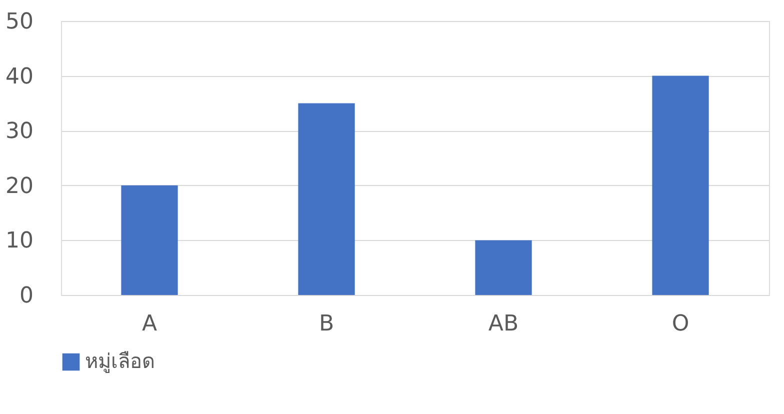  I want to click on y-tick-label: 0, so click(27, 296).